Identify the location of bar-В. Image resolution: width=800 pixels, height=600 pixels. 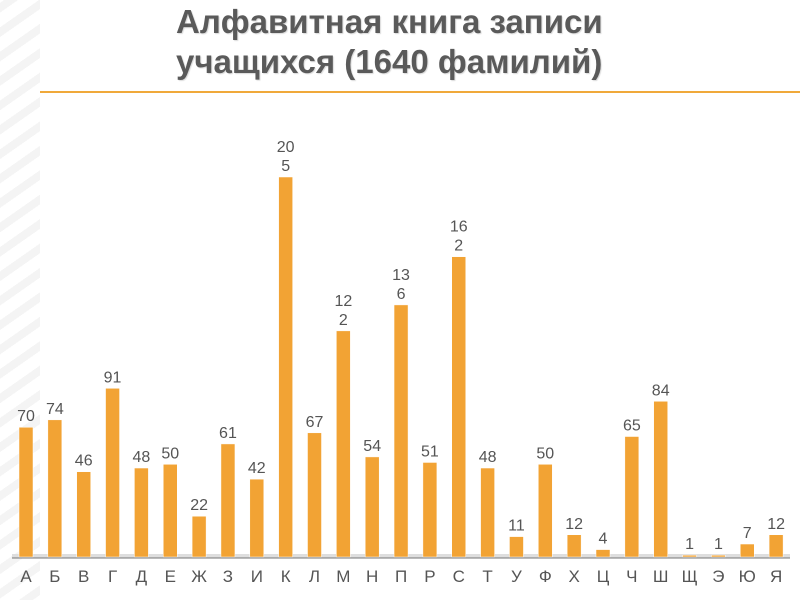
(83, 514).